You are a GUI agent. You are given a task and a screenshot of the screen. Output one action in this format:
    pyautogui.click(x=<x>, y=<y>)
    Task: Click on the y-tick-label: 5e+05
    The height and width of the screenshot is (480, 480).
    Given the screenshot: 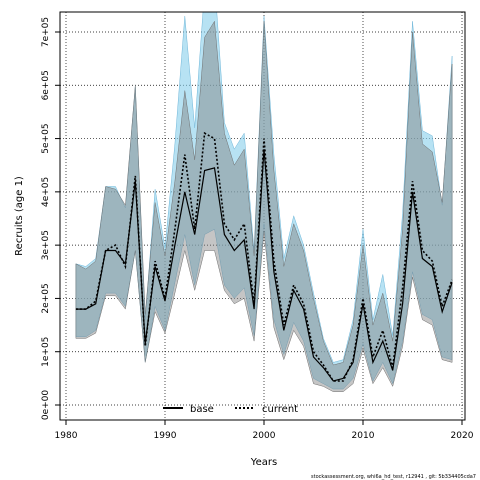 What is the action you would take?
    pyautogui.click(x=46, y=138)
    